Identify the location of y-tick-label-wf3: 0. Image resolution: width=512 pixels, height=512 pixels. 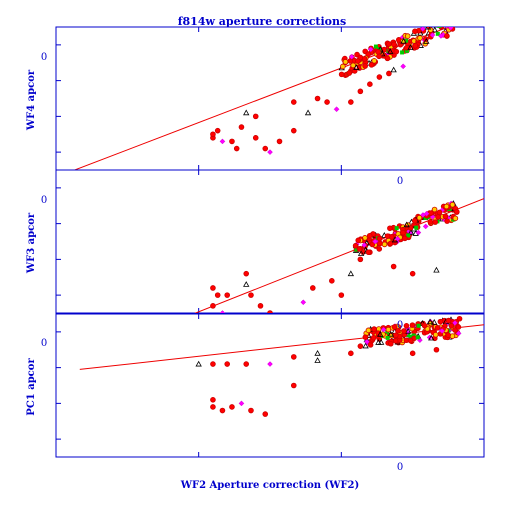
(44, 200).